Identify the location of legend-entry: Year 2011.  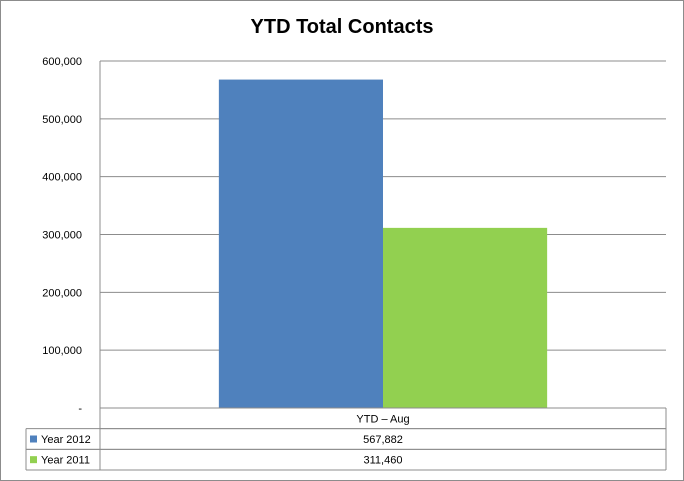
(65, 461).